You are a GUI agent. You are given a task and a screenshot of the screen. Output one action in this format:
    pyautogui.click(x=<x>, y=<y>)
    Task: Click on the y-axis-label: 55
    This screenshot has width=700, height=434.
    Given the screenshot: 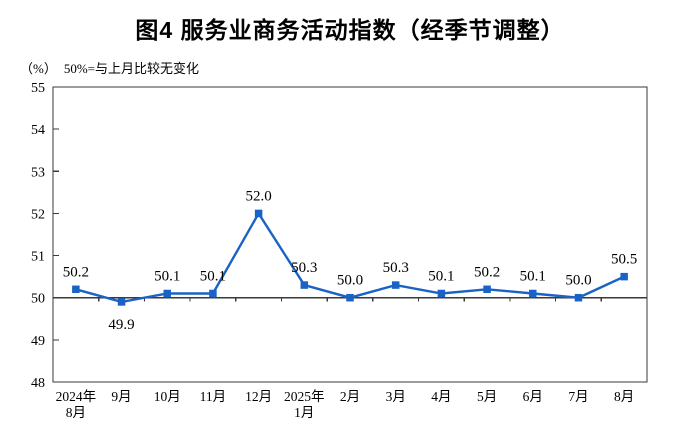 What is the action you would take?
    pyautogui.click(x=38, y=88)
    